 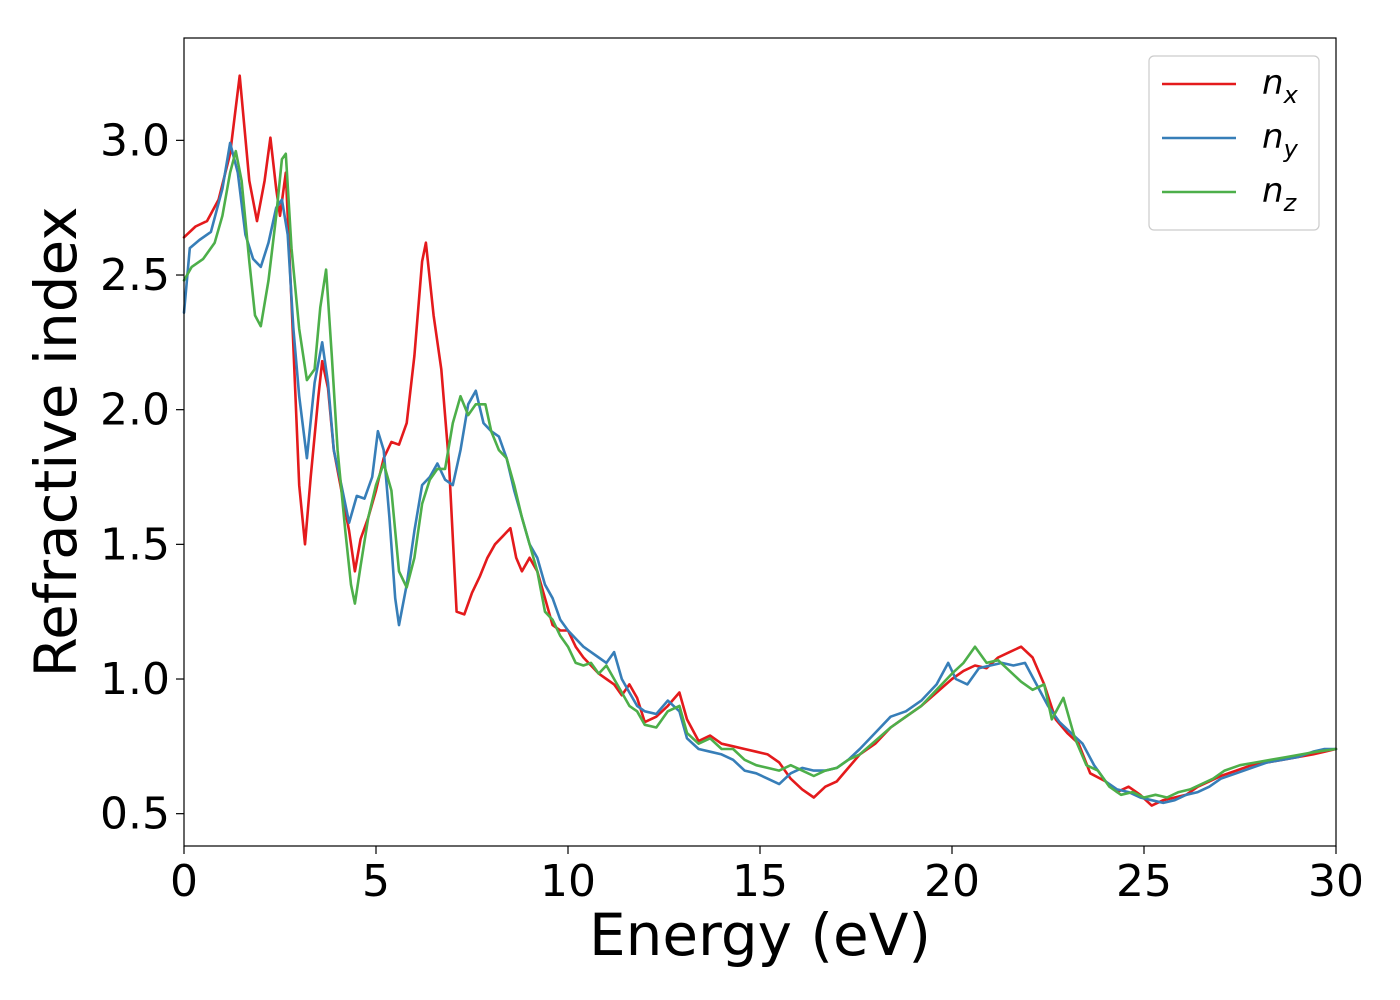 What do you see at coordinates (1280, 86) in the screenshot?
I see `legend-label-nx: nx` at bounding box center [1280, 86].